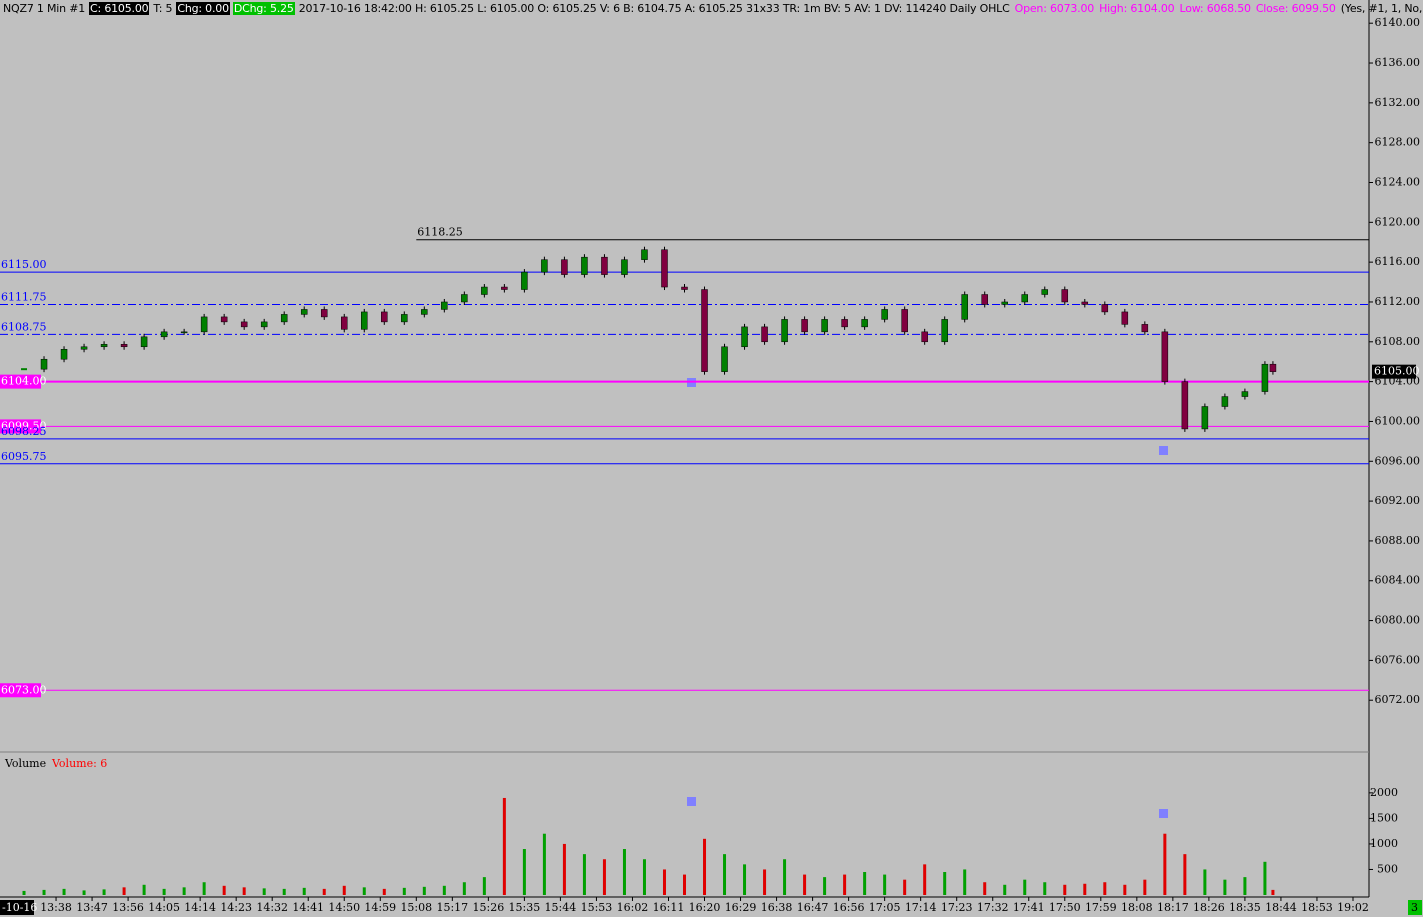 This screenshot has height=917, width=1423. Describe the element at coordinates (1054, 8) in the screenshot. I see `header-item: Open: 6073.00` at that location.